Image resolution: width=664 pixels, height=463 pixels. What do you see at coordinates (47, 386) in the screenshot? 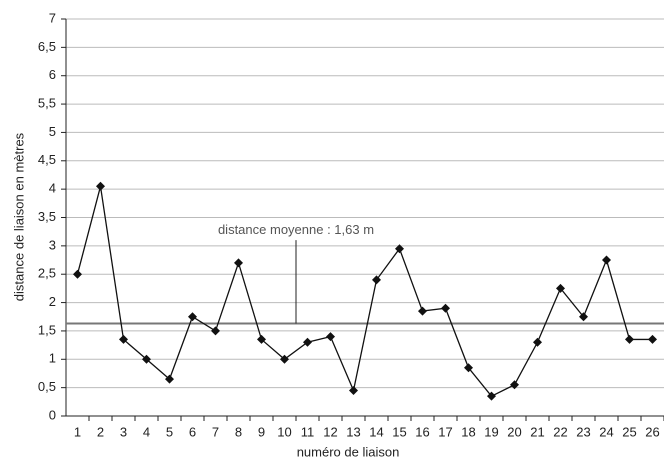
I see `y-tick-label: 0,5` at bounding box center [47, 386].